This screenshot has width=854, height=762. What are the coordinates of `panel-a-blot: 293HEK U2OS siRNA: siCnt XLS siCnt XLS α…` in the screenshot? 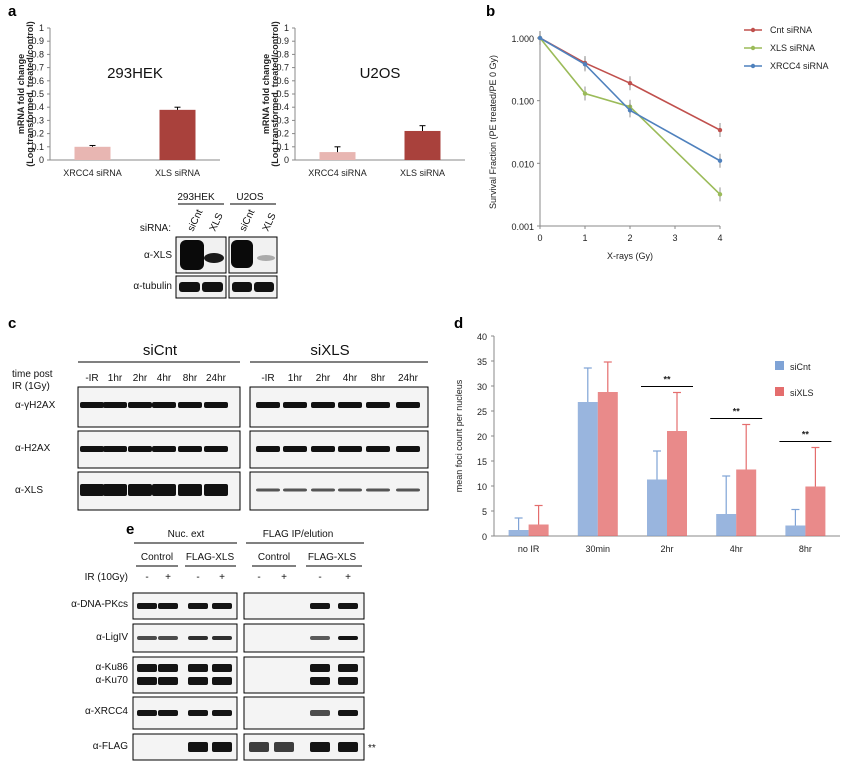 It's located at (206, 245).